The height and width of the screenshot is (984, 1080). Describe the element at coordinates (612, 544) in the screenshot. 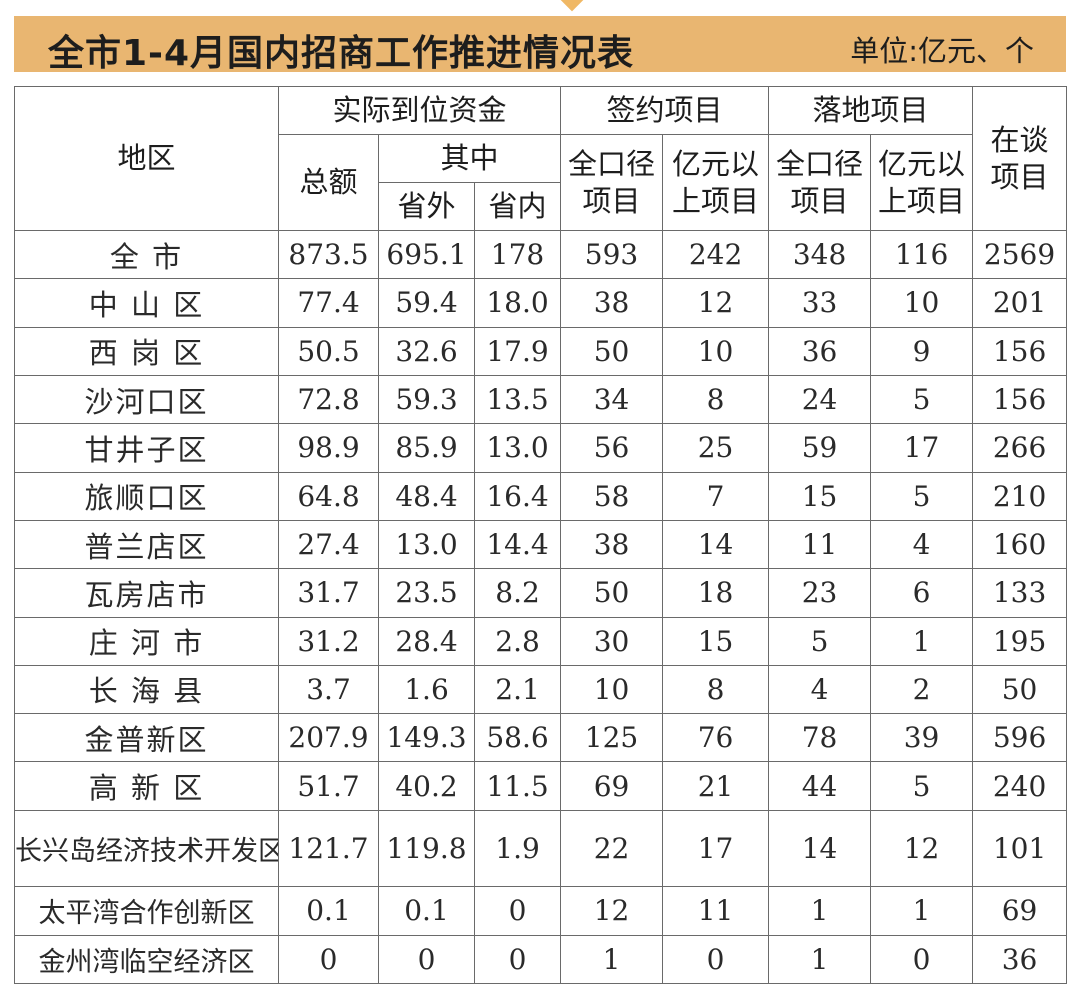

I see `signed-all-cell: 38` at that location.